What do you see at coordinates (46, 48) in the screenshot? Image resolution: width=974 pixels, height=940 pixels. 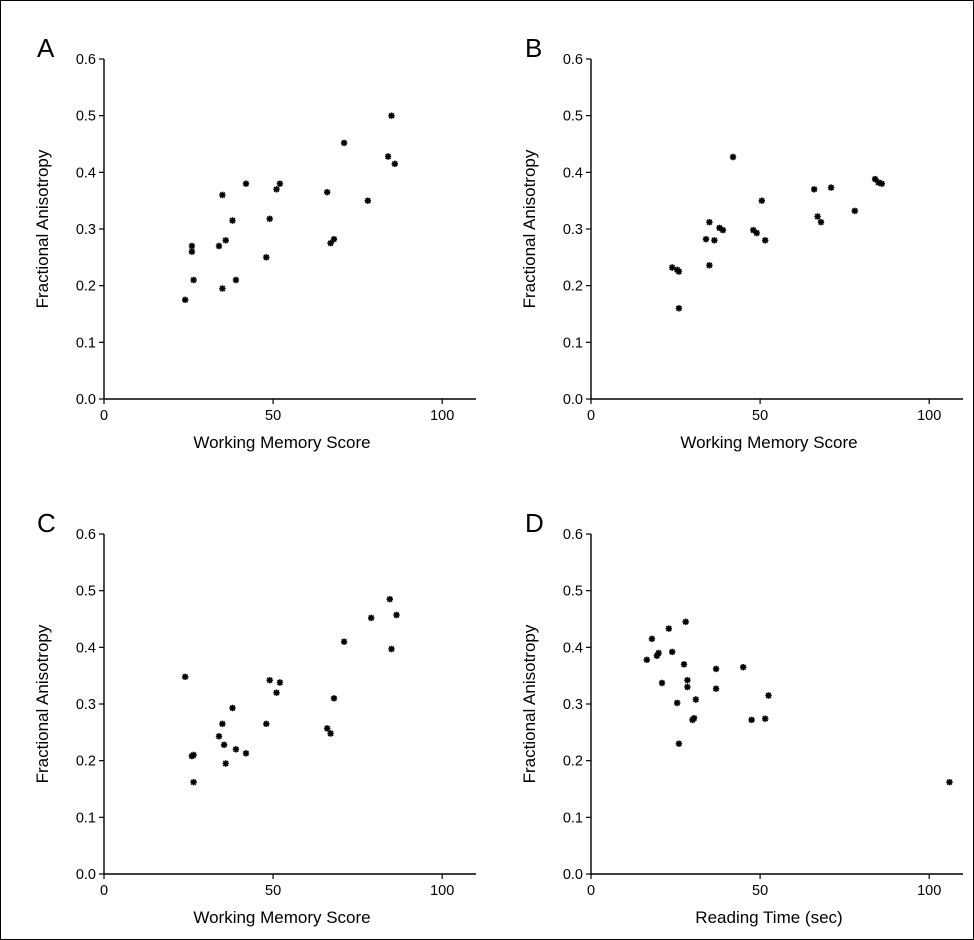 I see `panel-letter: A` at bounding box center [46, 48].